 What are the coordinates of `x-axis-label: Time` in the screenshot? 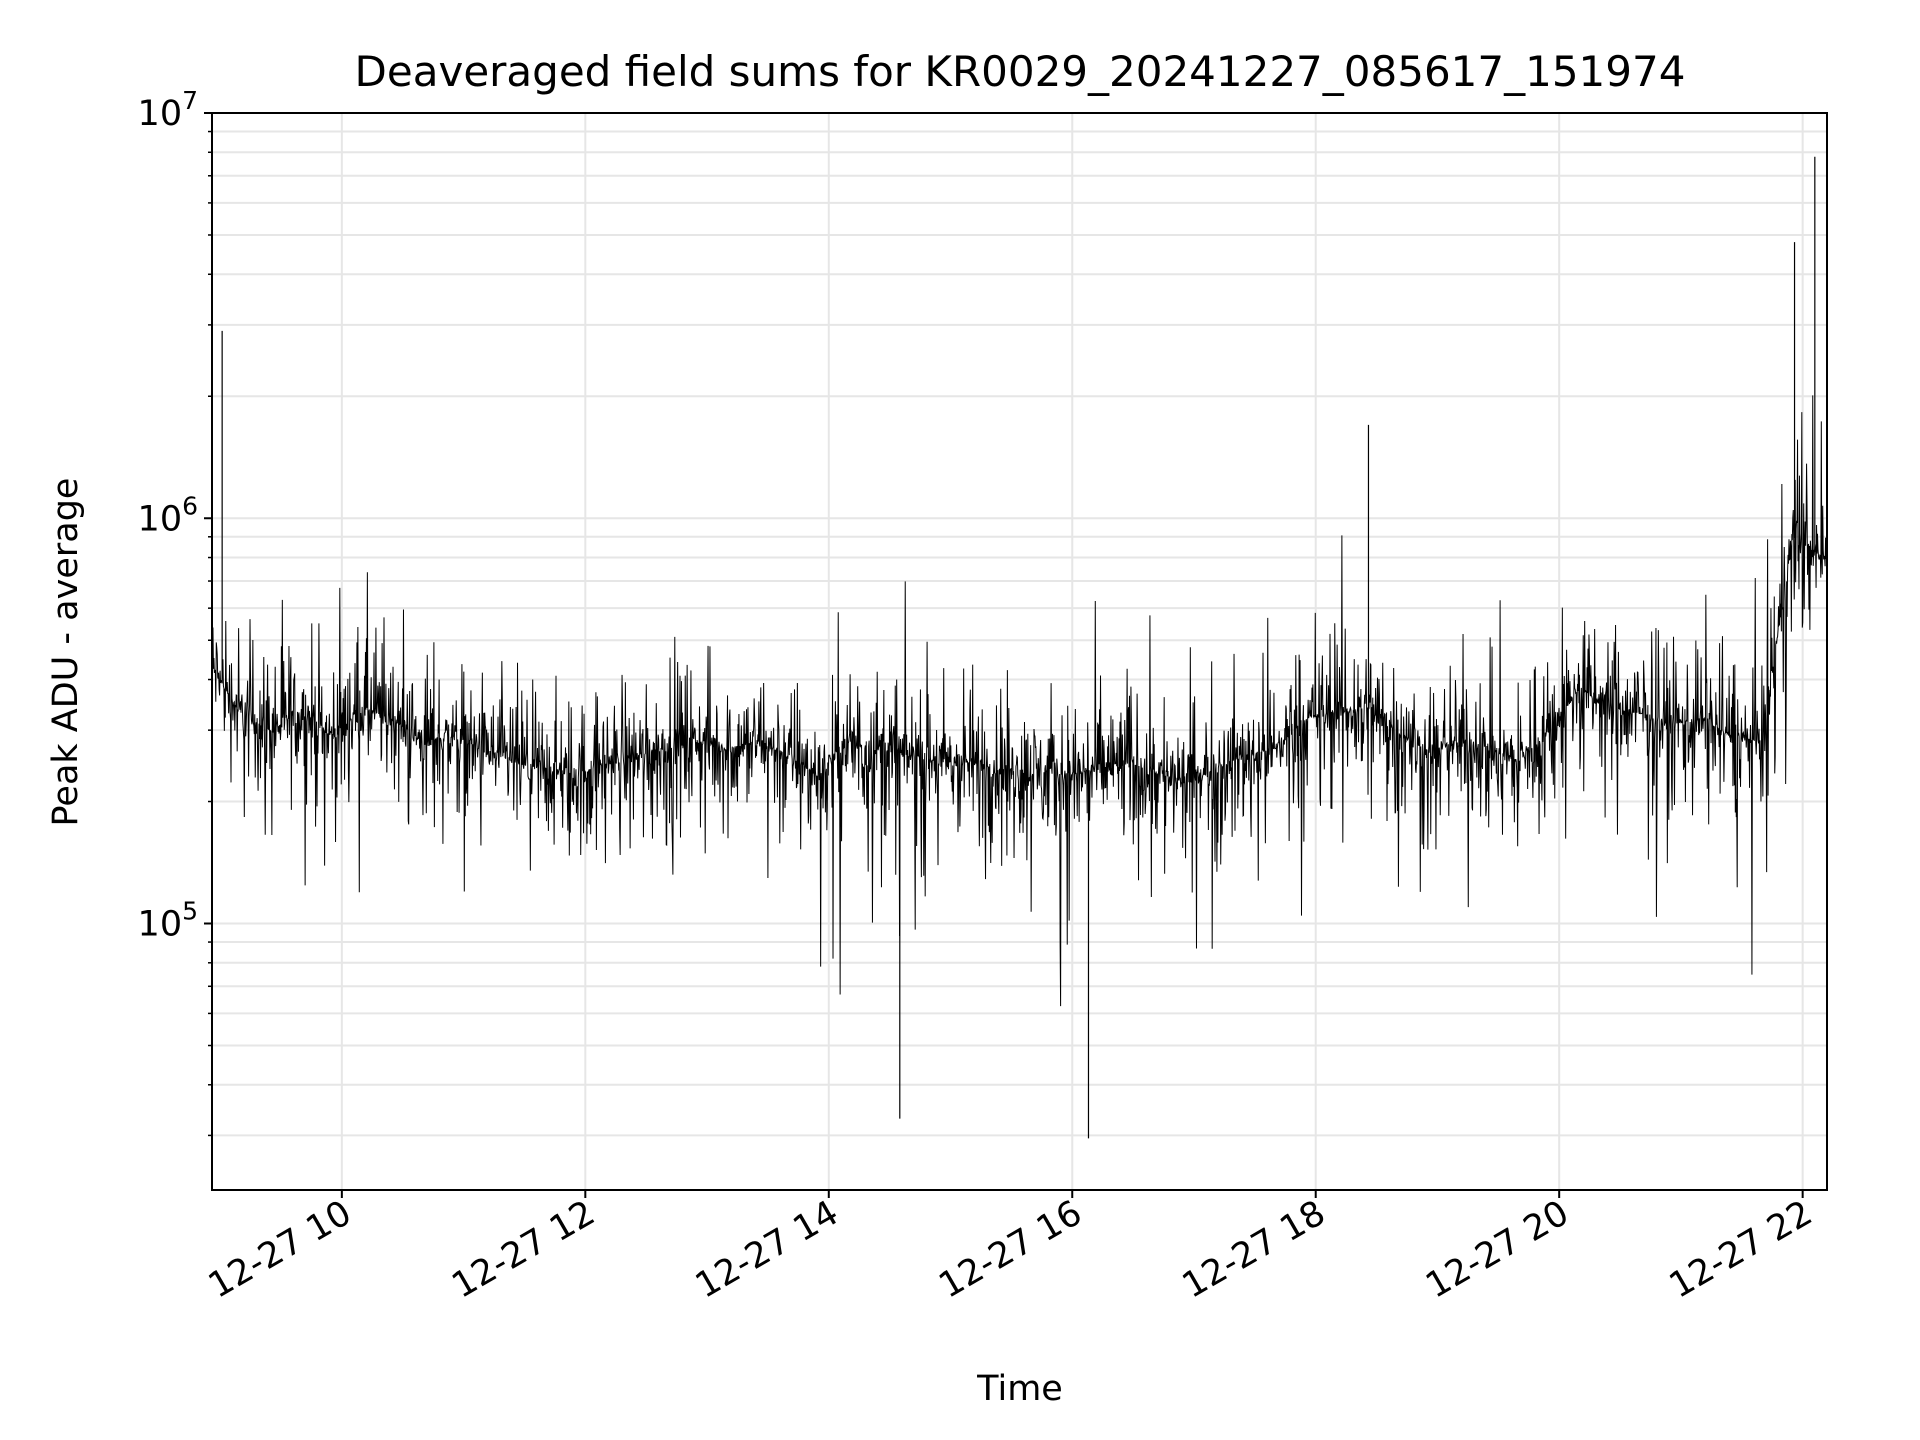 It's located at (1019, 1389).